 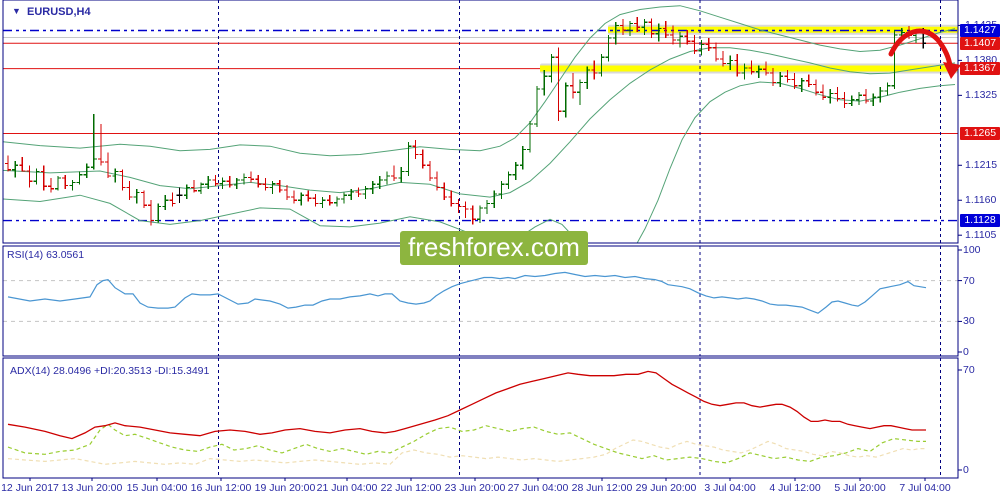 I want to click on time-axis-label: 7 Jul 04:00, so click(x=925, y=488).